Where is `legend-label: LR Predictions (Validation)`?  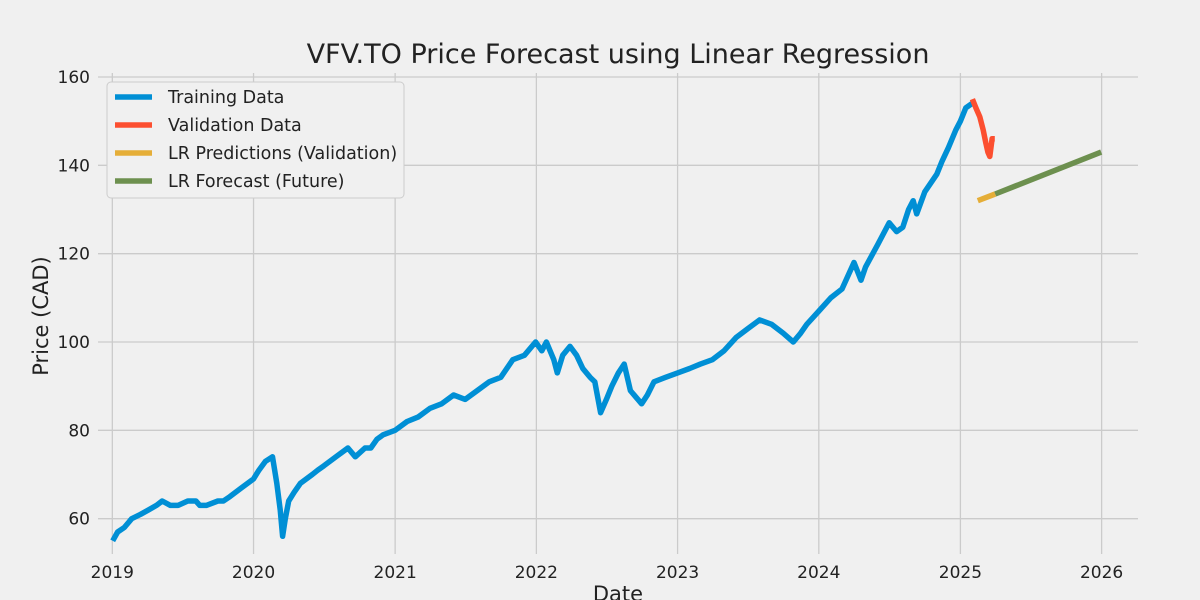
legend-label: LR Predictions (Validation) is located at coordinates (282, 154).